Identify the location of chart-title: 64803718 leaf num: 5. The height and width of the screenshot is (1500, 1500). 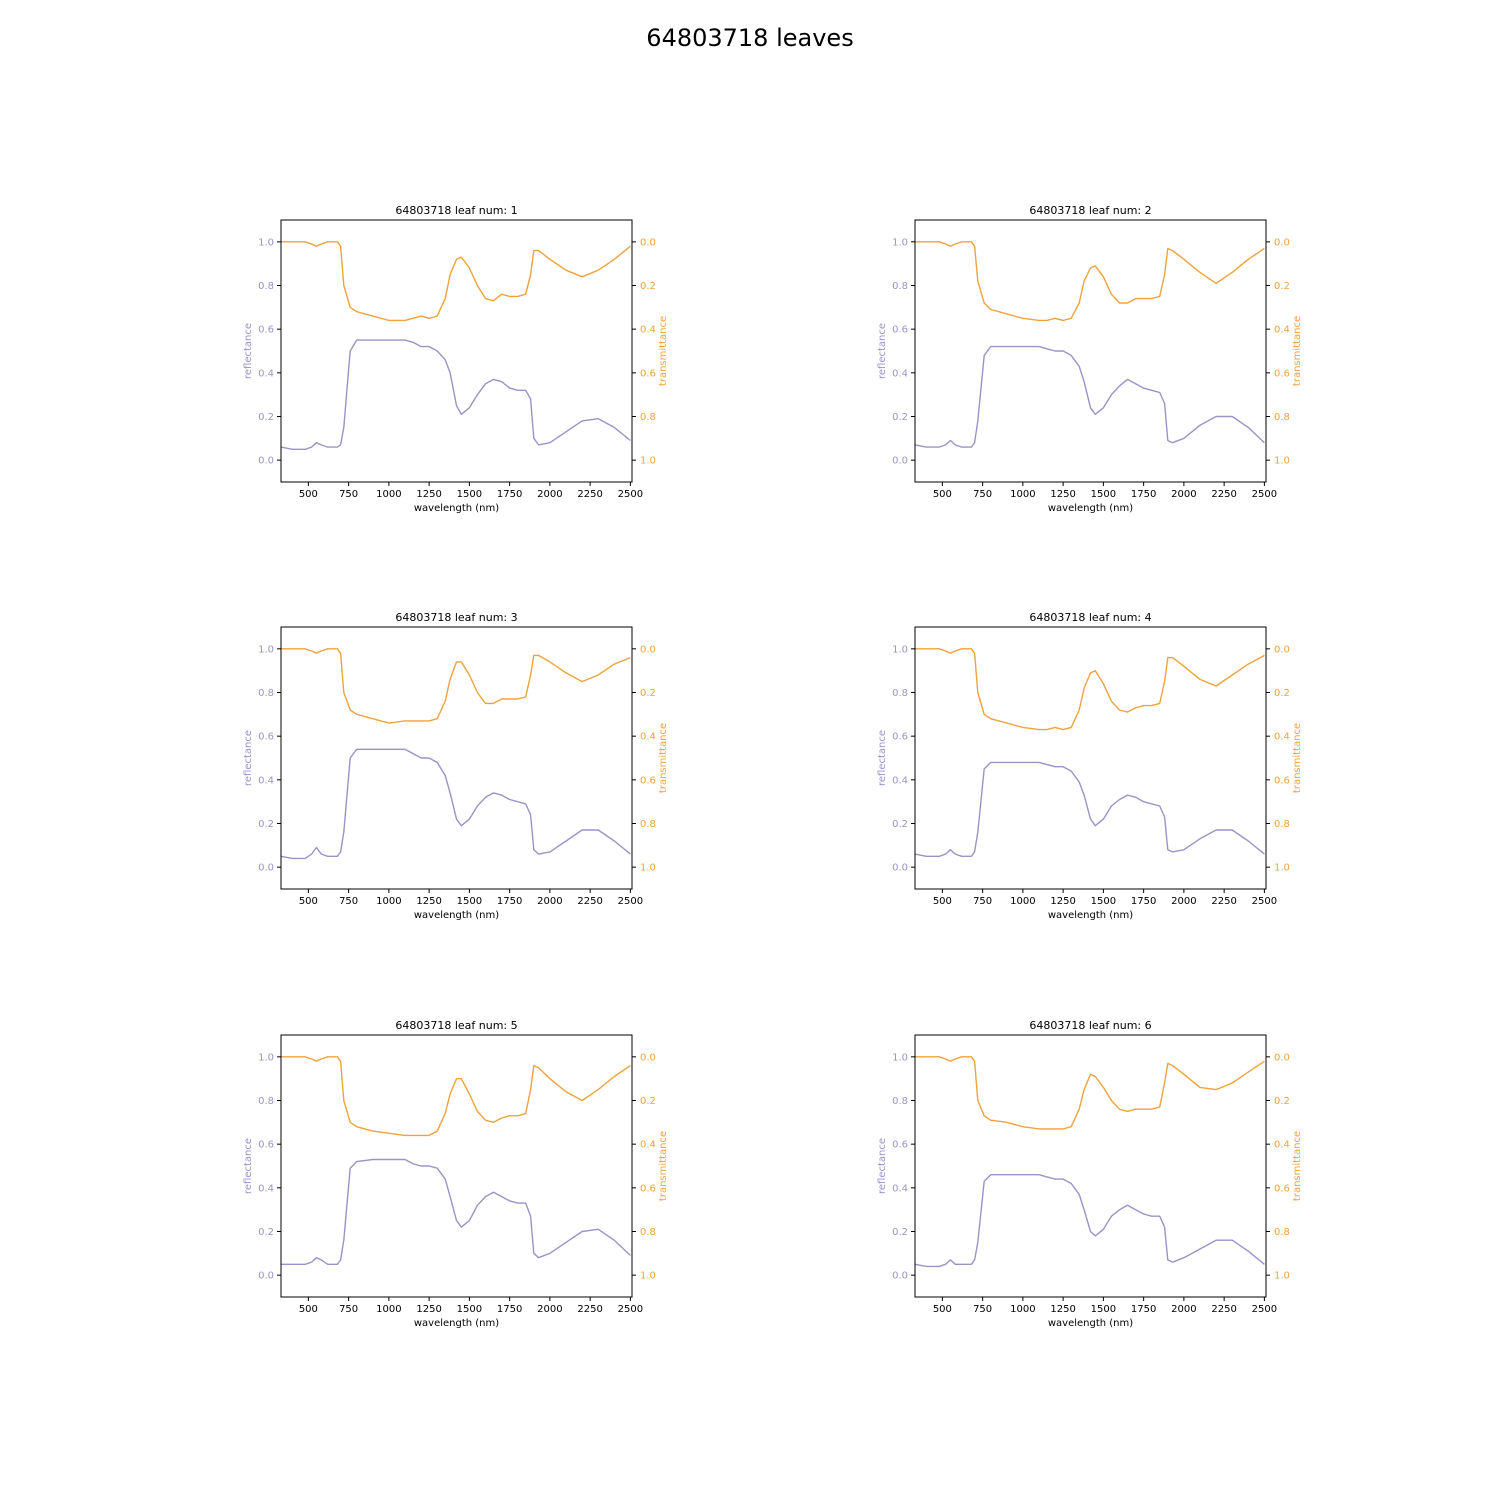
(456, 1025).